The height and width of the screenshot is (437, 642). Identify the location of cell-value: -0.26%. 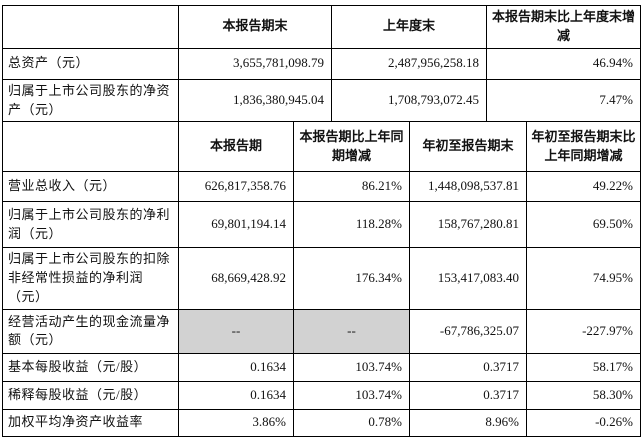
(583, 422).